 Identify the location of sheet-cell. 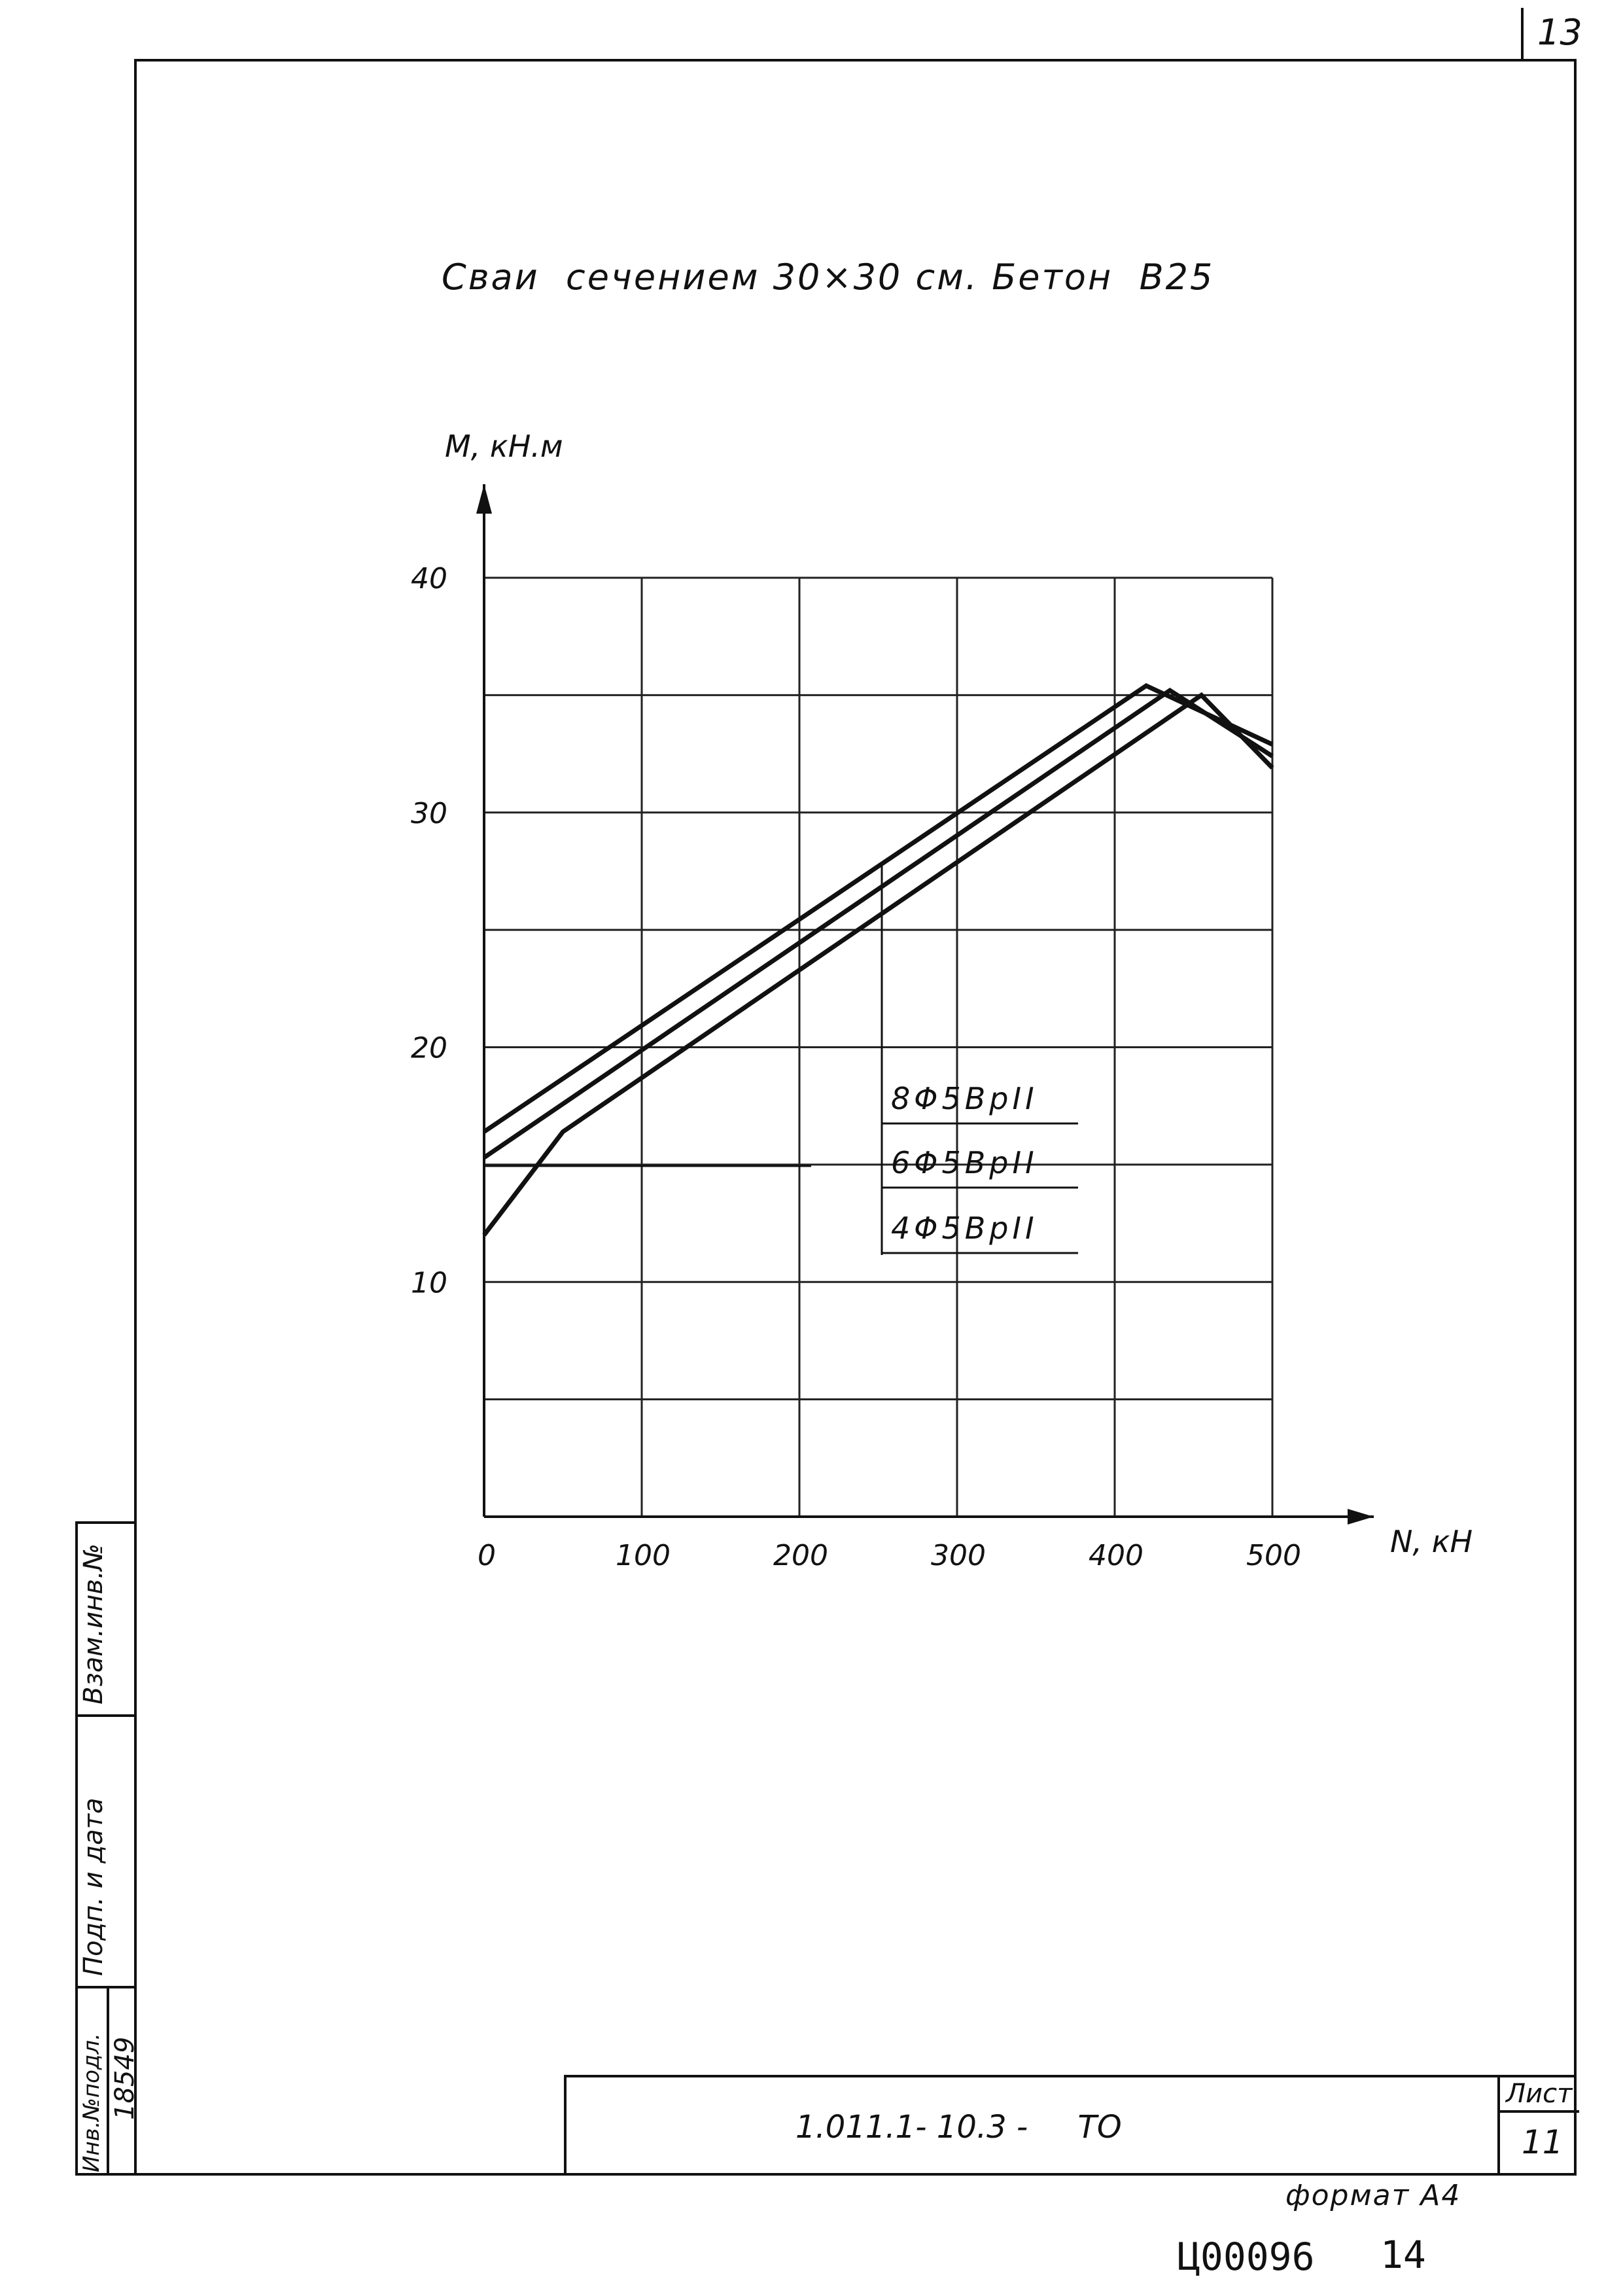
(1498, 2125).